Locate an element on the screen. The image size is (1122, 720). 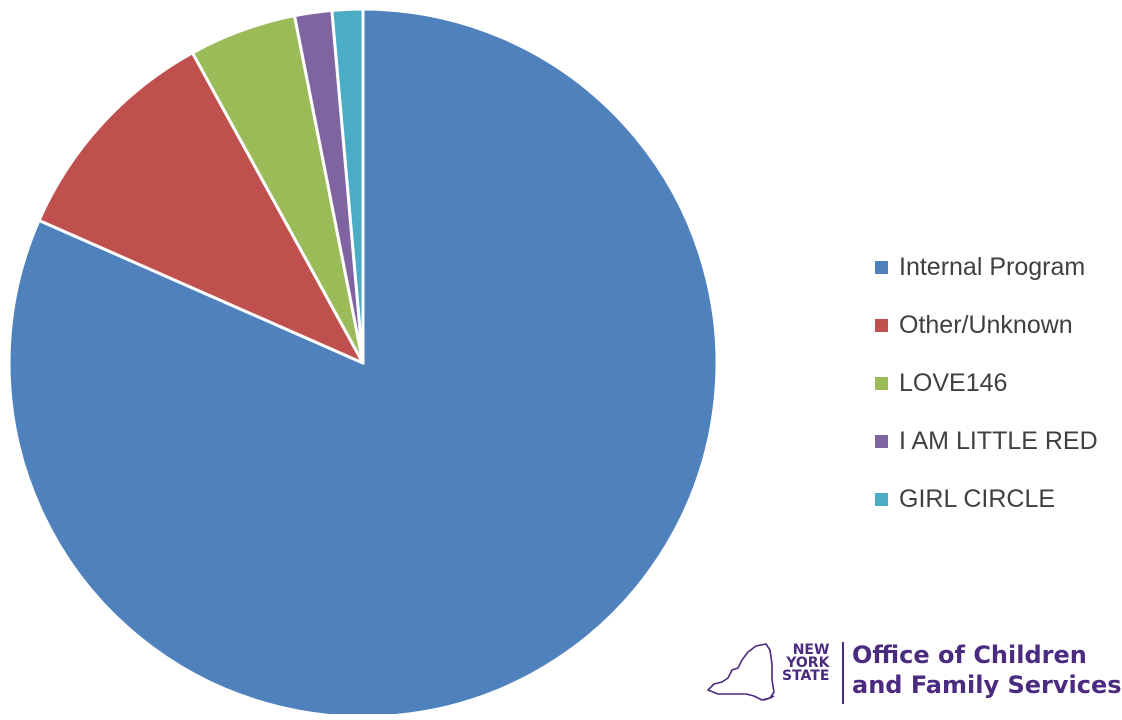
legend-swatch-girl-circle is located at coordinates (881, 499).